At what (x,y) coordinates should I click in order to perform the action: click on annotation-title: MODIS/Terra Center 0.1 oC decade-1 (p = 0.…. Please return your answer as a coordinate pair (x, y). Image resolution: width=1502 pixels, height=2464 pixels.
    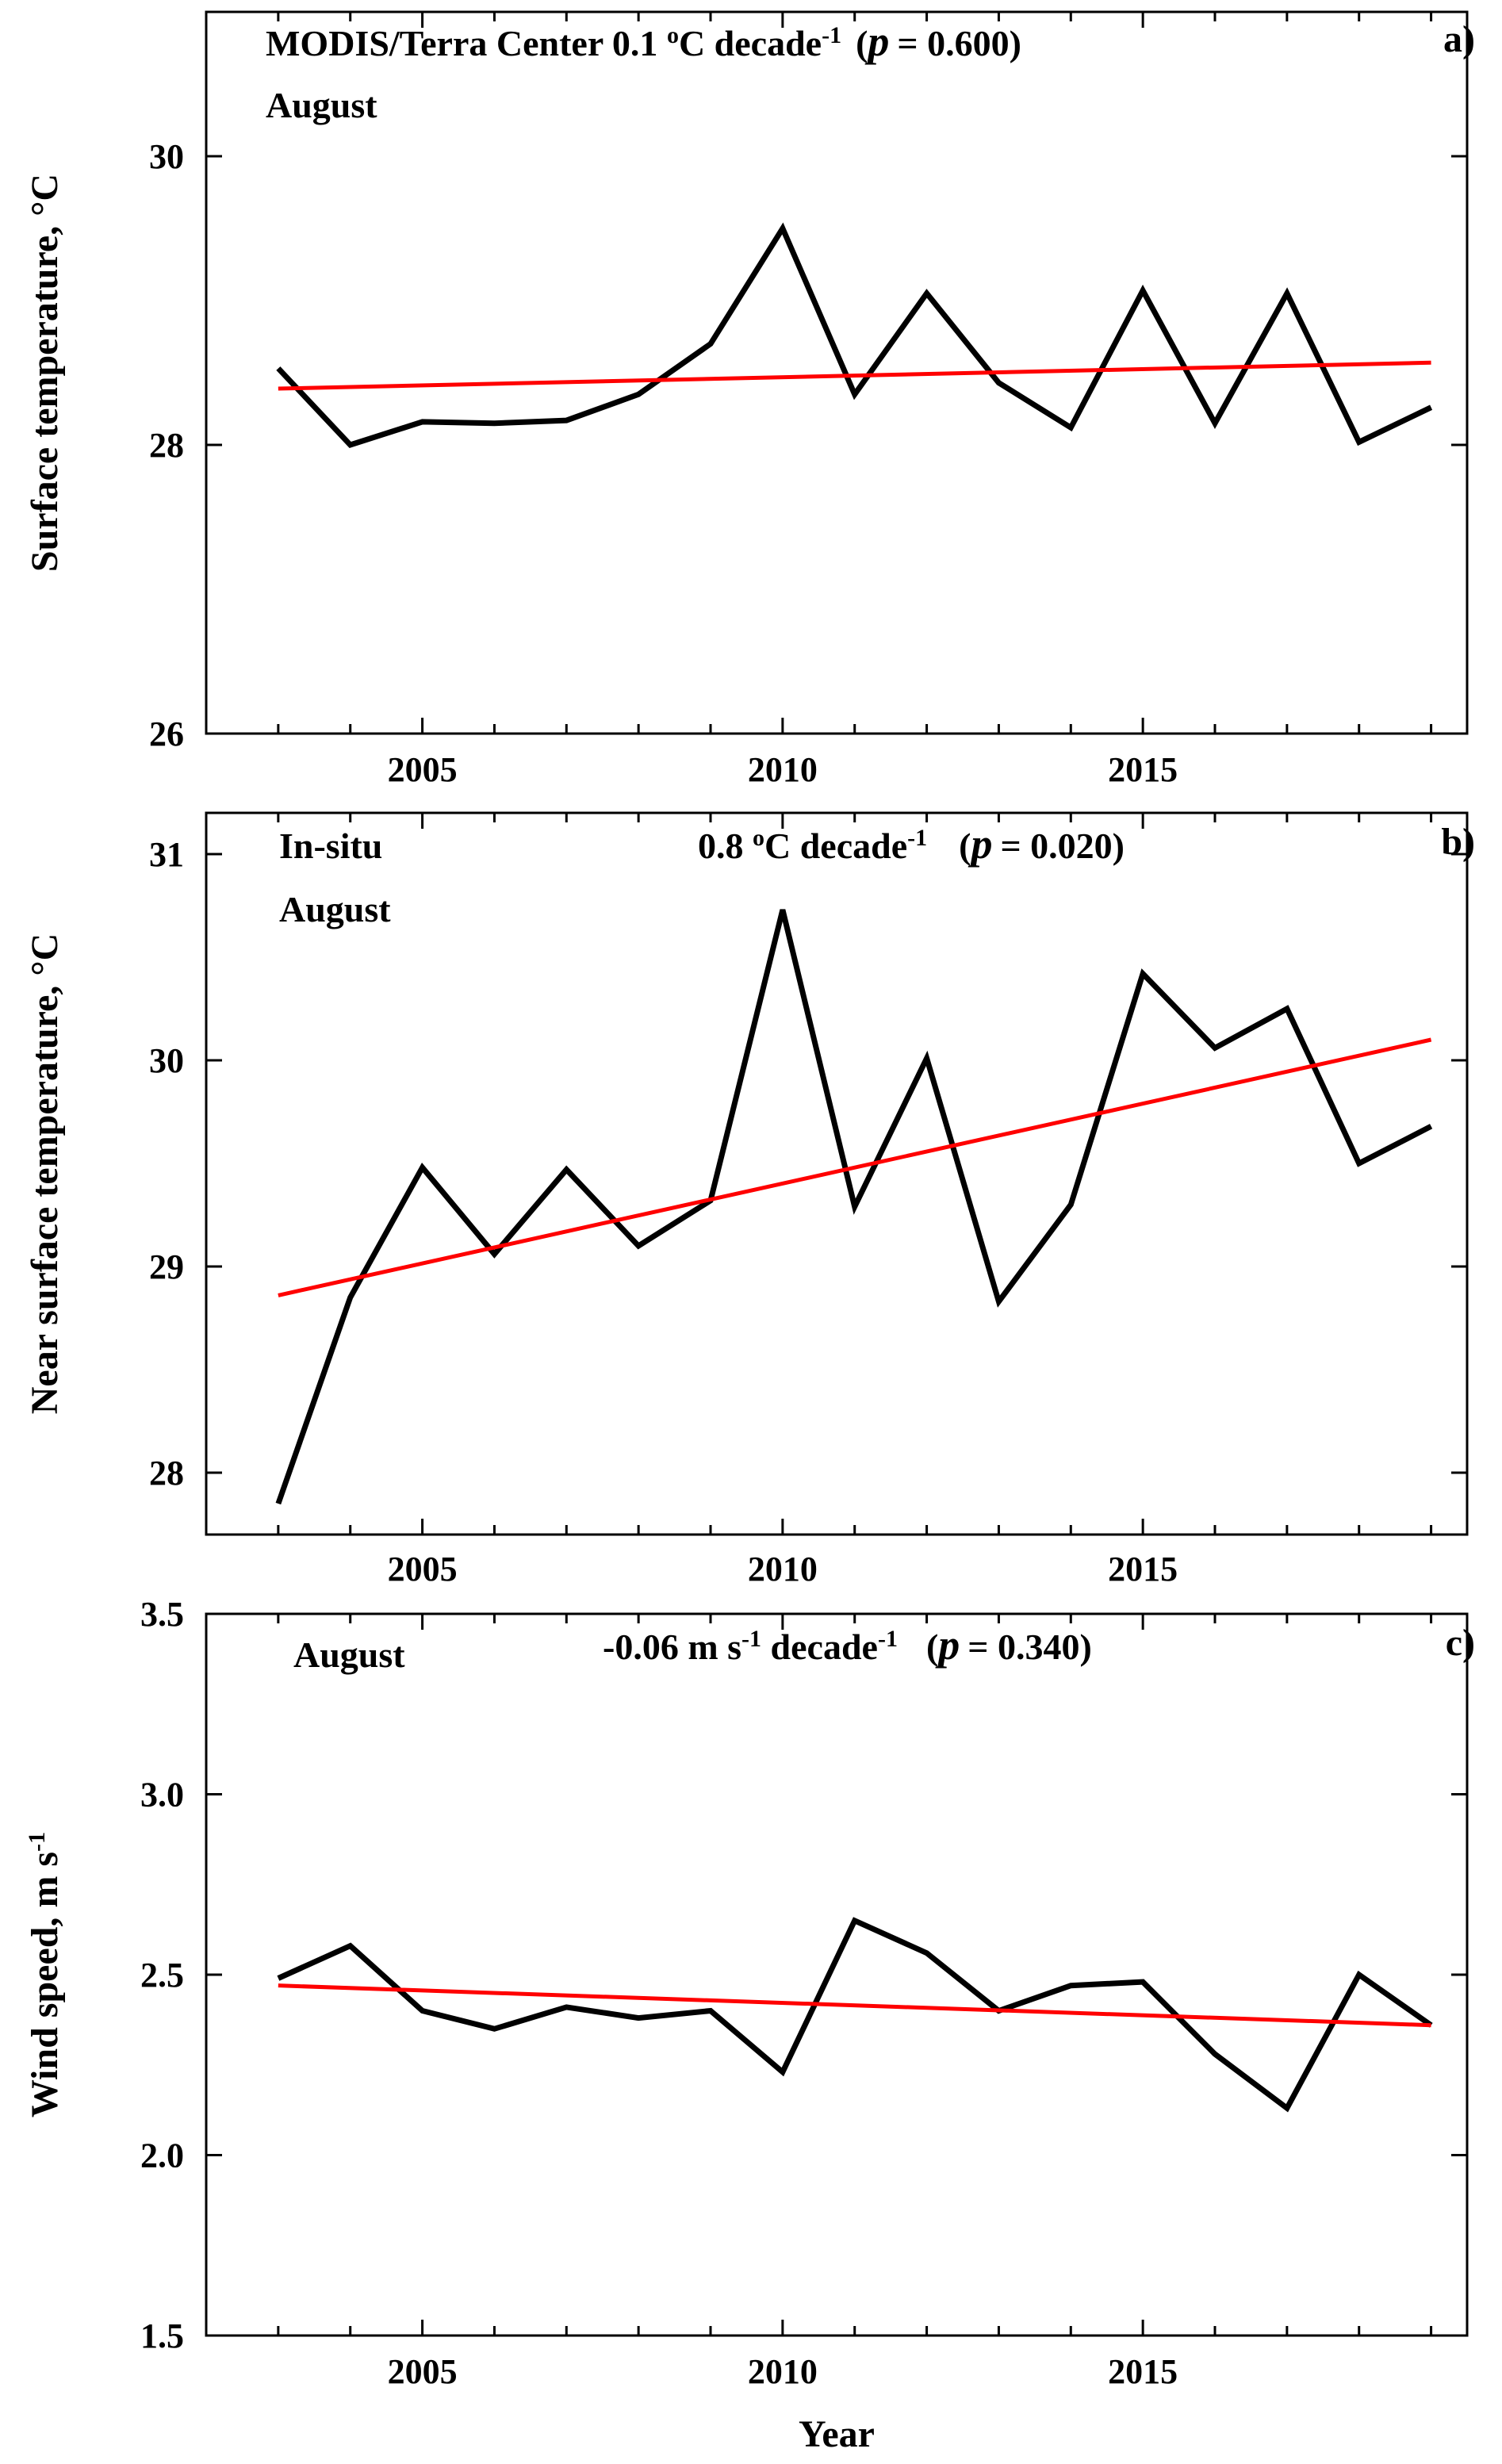
    Looking at the image, I should click on (643, 41).